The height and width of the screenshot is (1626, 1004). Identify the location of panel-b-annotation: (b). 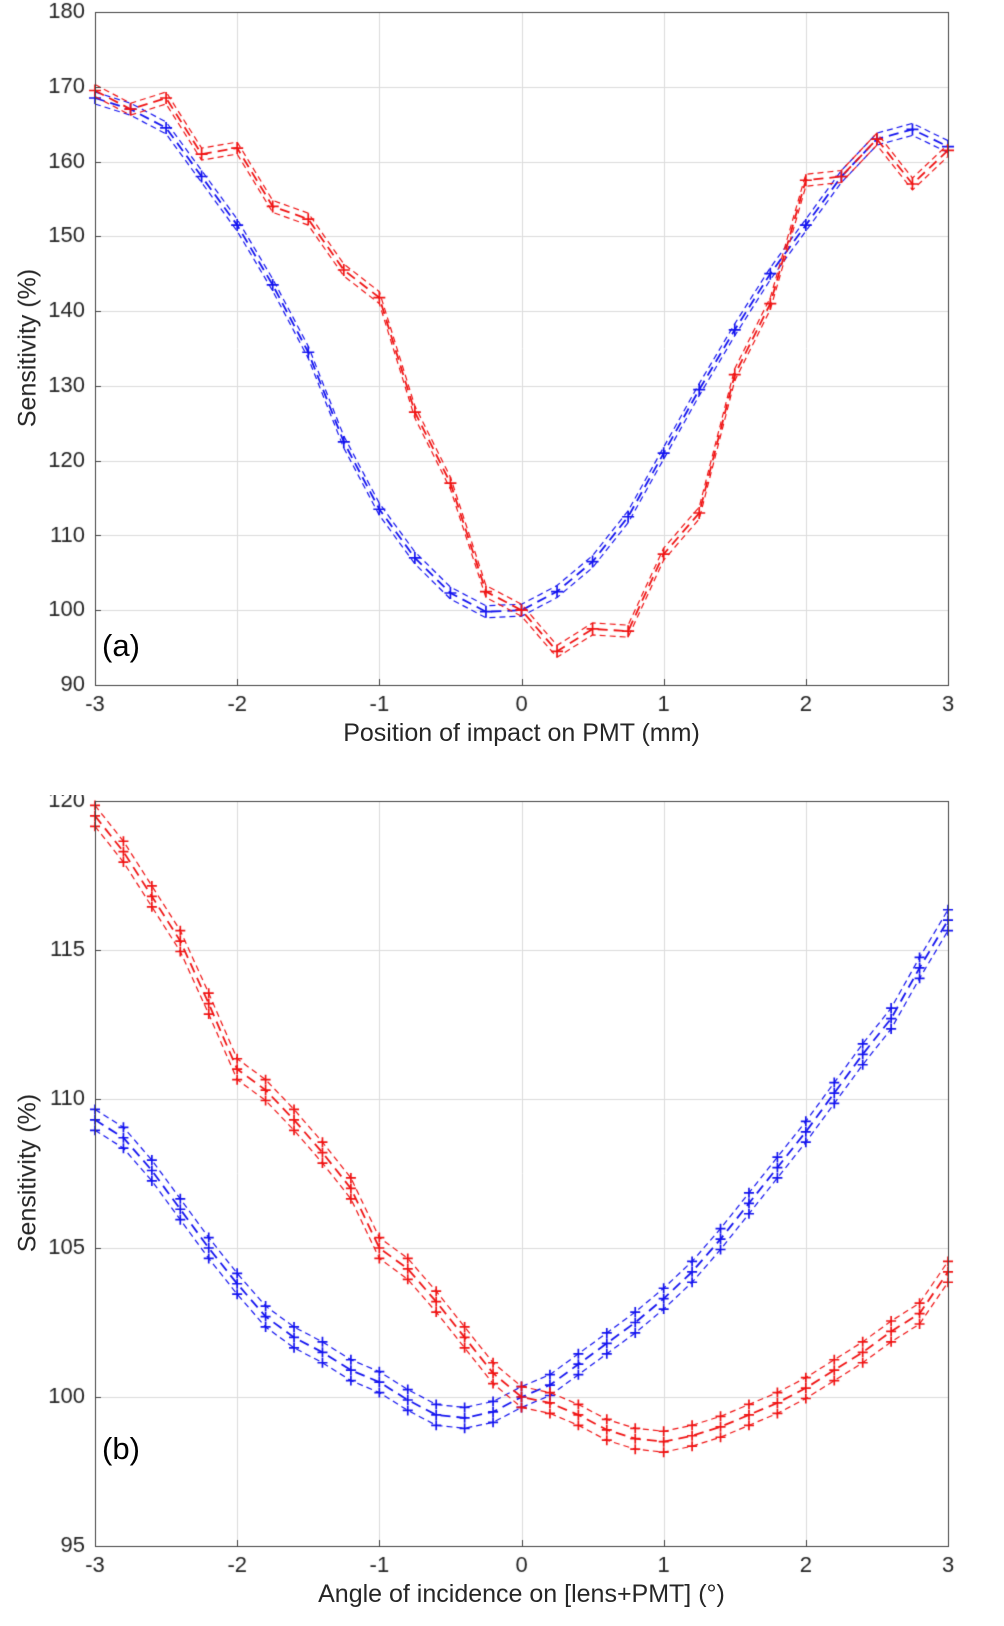
(121, 1448).